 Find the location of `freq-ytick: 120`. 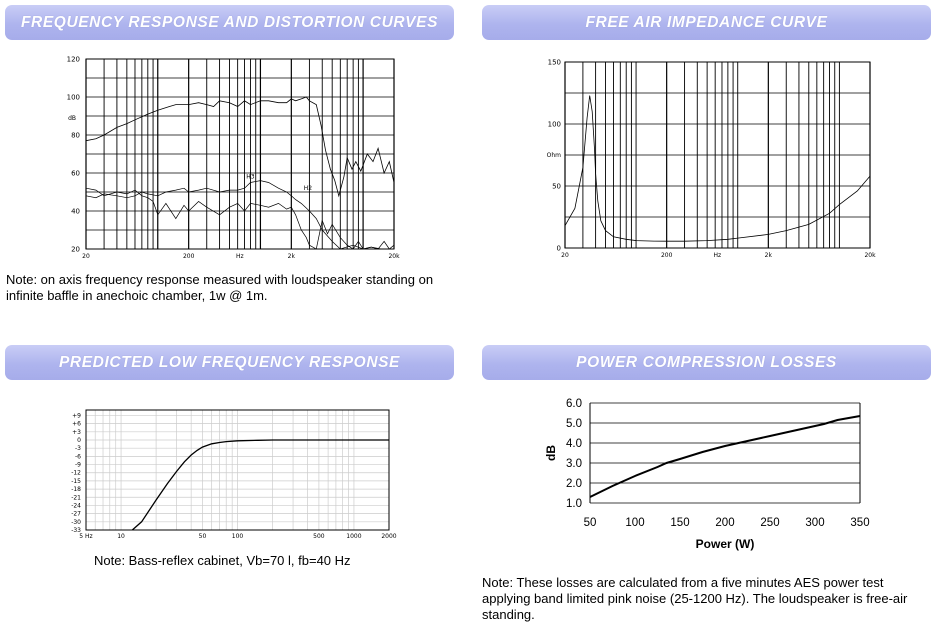

freq-ytick: 120 is located at coordinates (73, 60).